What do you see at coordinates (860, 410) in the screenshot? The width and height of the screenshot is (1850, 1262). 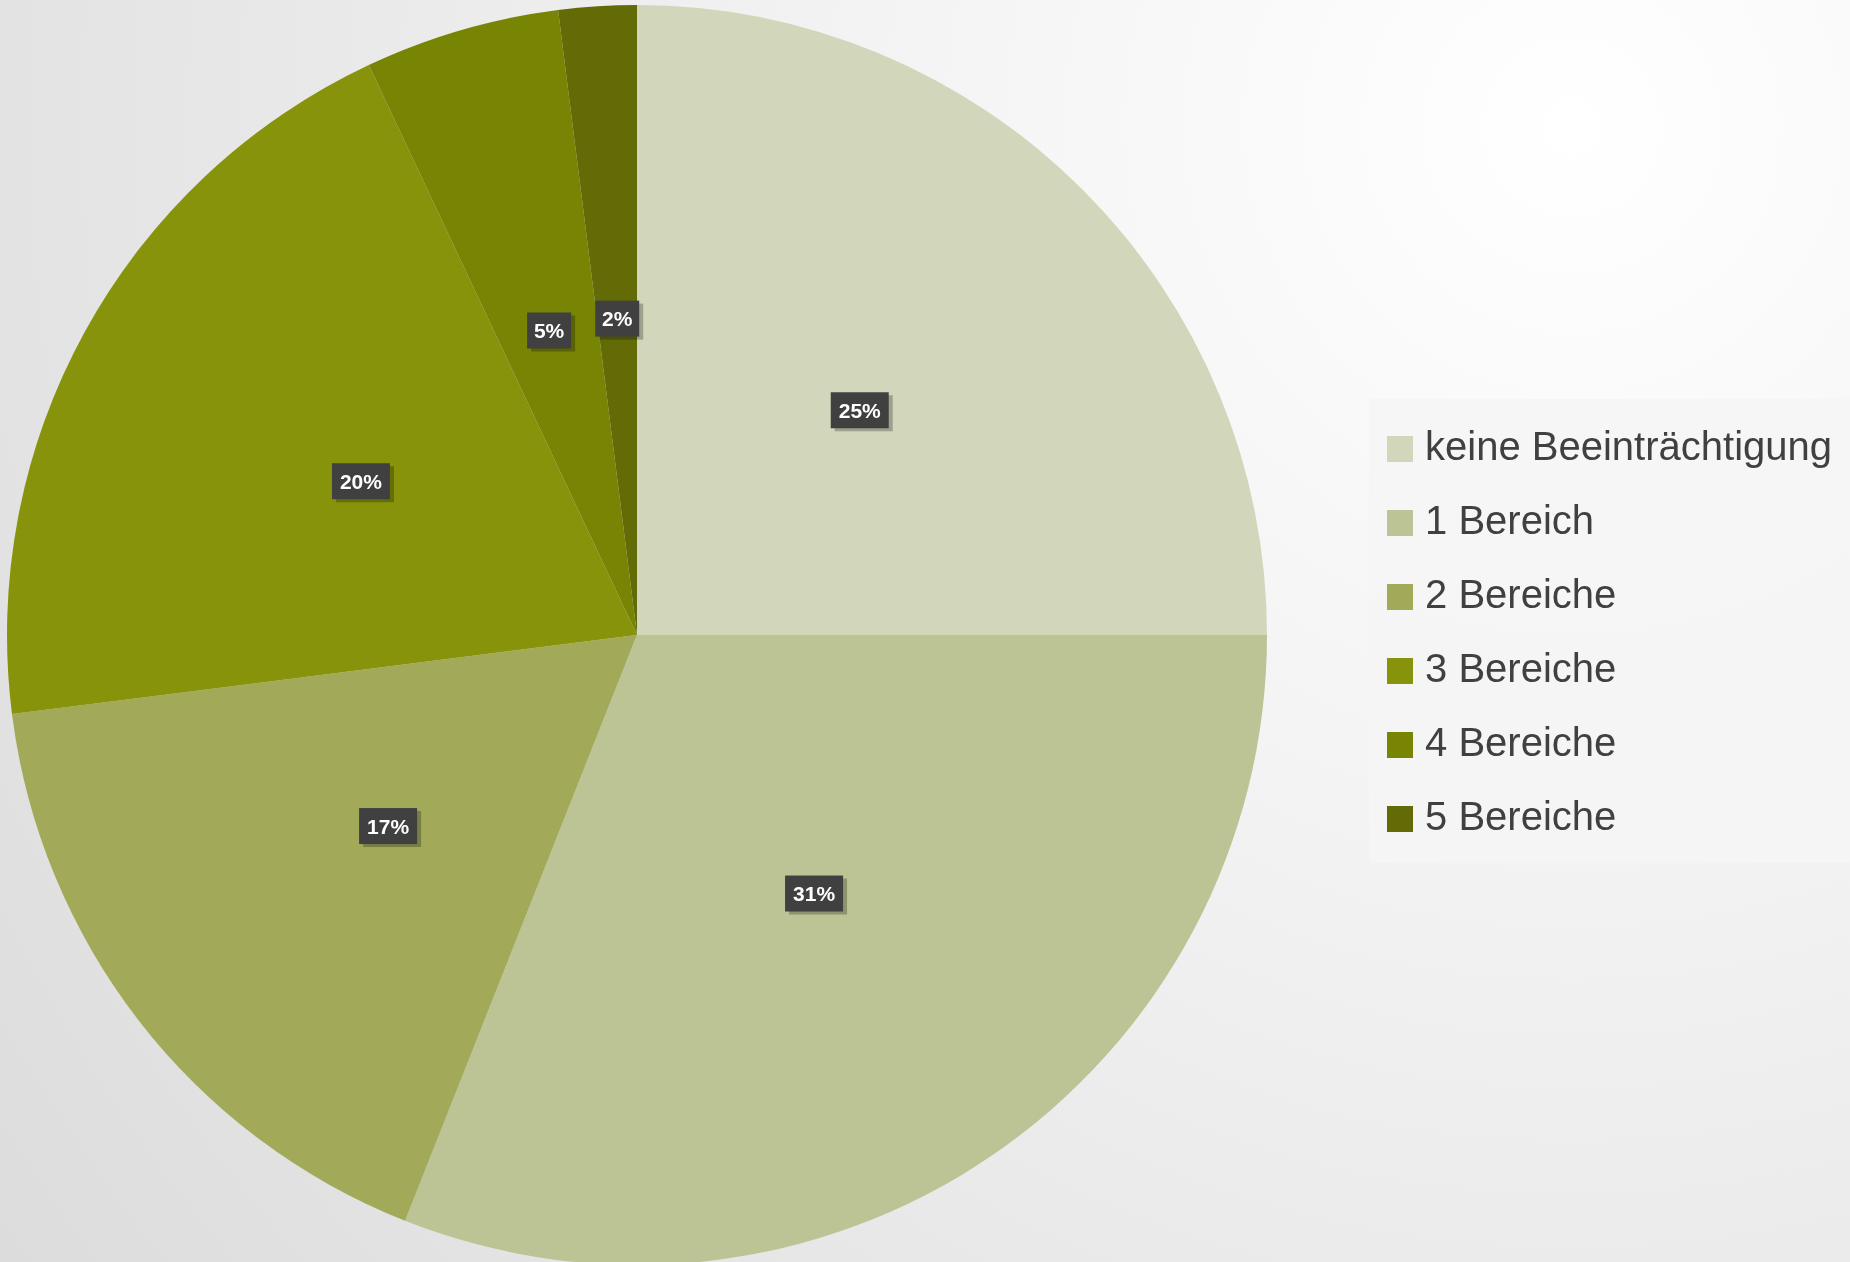 I see `data-label: 25%` at bounding box center [860, 410].